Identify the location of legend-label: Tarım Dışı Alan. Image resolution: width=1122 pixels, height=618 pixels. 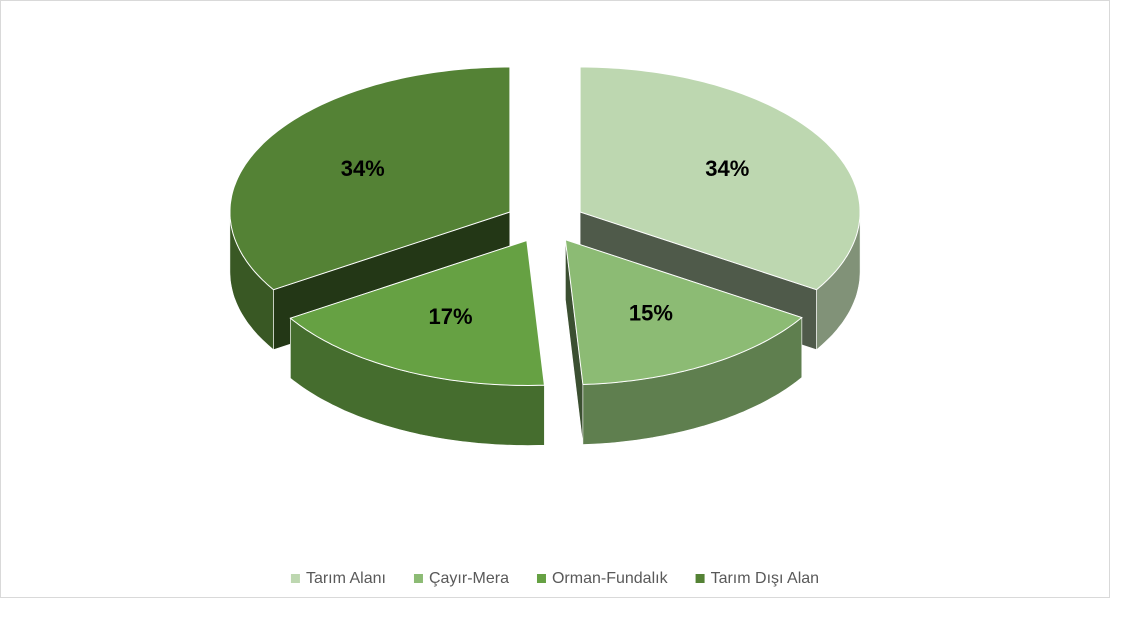
(765, 578).